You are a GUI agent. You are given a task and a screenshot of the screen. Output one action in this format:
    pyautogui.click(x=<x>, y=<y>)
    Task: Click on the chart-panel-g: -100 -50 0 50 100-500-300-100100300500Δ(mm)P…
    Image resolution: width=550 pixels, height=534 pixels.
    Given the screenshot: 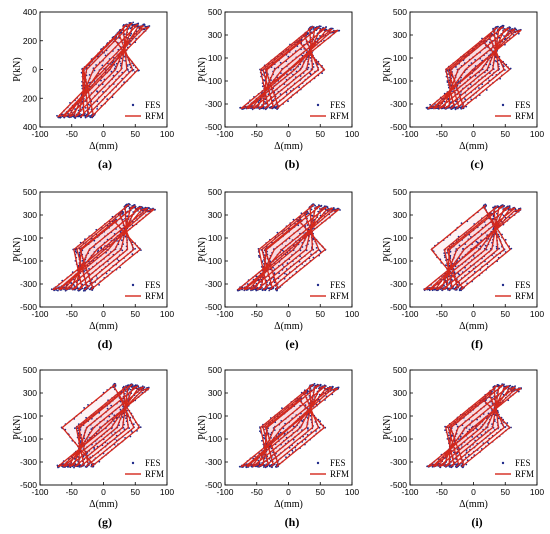 What is the action you would take?
    pyautogui.click(x=93, y=437)
    